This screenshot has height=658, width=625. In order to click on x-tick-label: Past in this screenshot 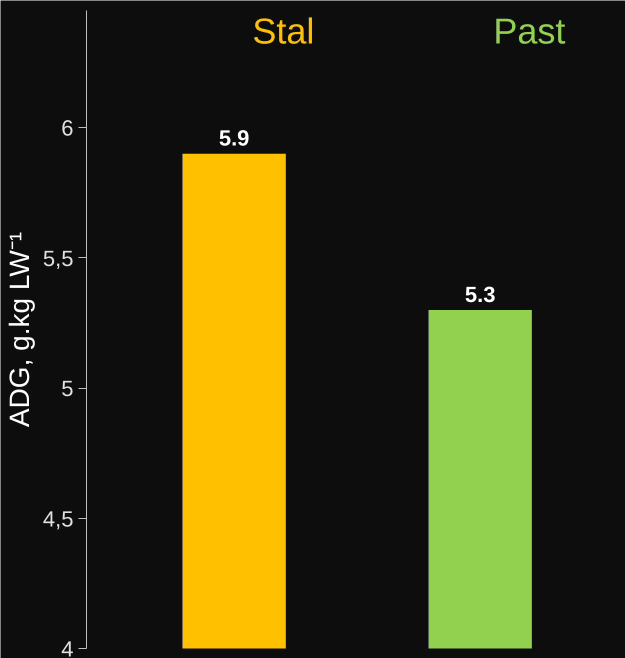, I will do `click(529, 31)`.